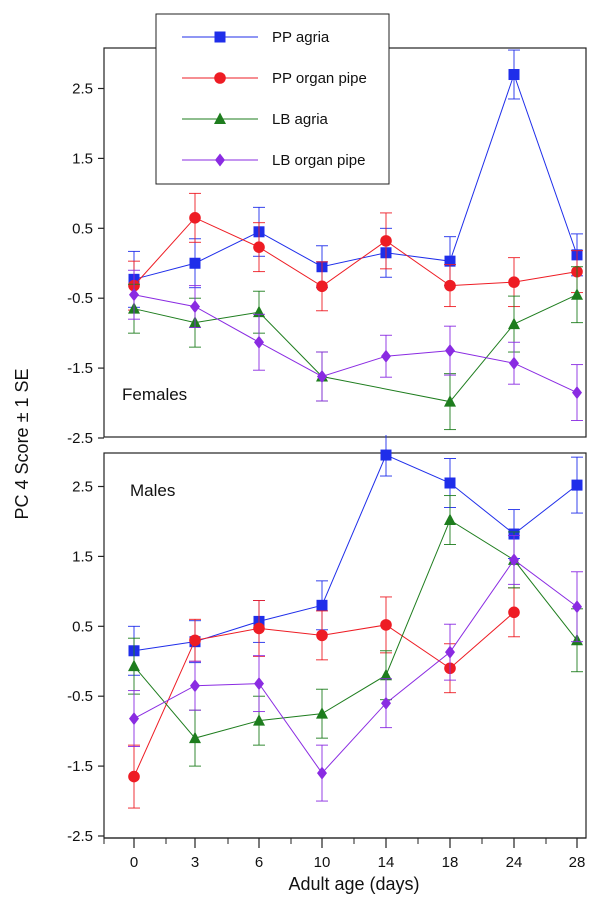  Describe the element at coordinates (85, 264) in the screenshot. I see `females-y-axis: -2.5 -1.5 -0.5 0.5 1.5 2.5` at that location.